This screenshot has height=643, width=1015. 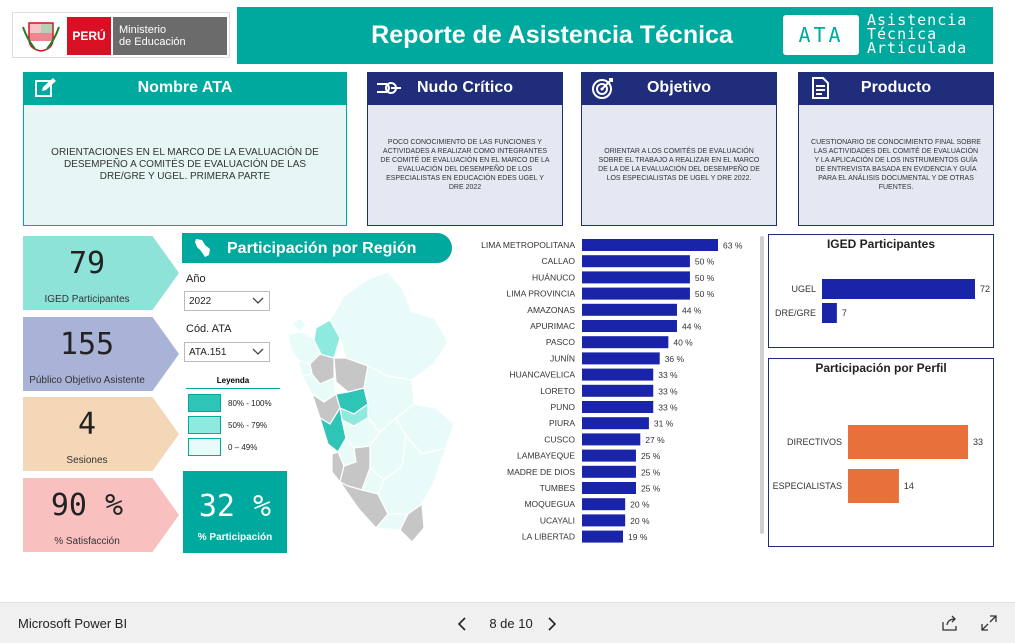 I want to click on region-header: Participación por Región, so click(x=317, y=248).